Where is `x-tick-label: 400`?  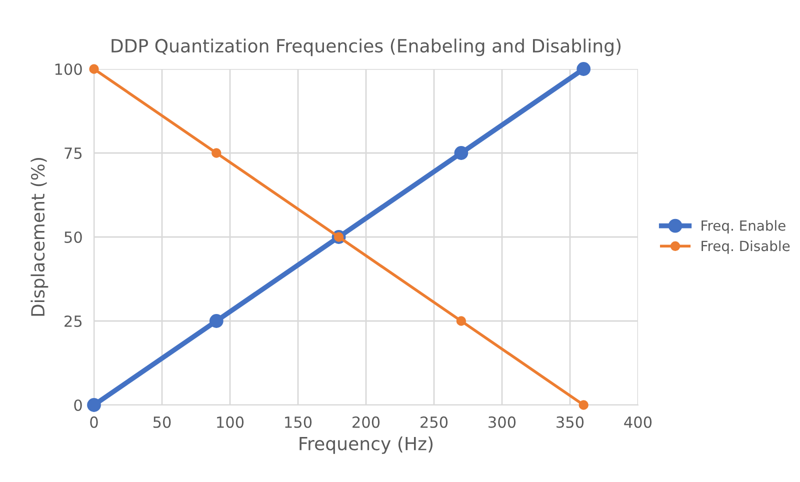
x-tick-label: 400 is located at coordinates (638, 422).